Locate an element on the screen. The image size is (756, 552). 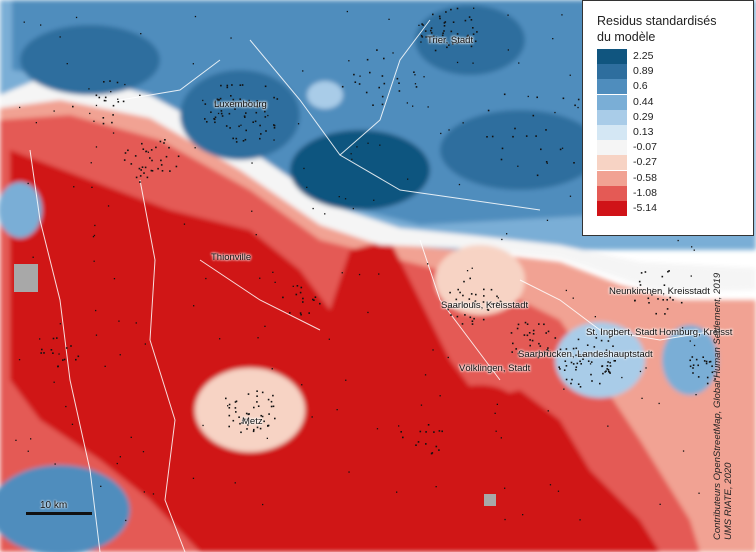
nodata-cell is located at coordinates (490, 500).